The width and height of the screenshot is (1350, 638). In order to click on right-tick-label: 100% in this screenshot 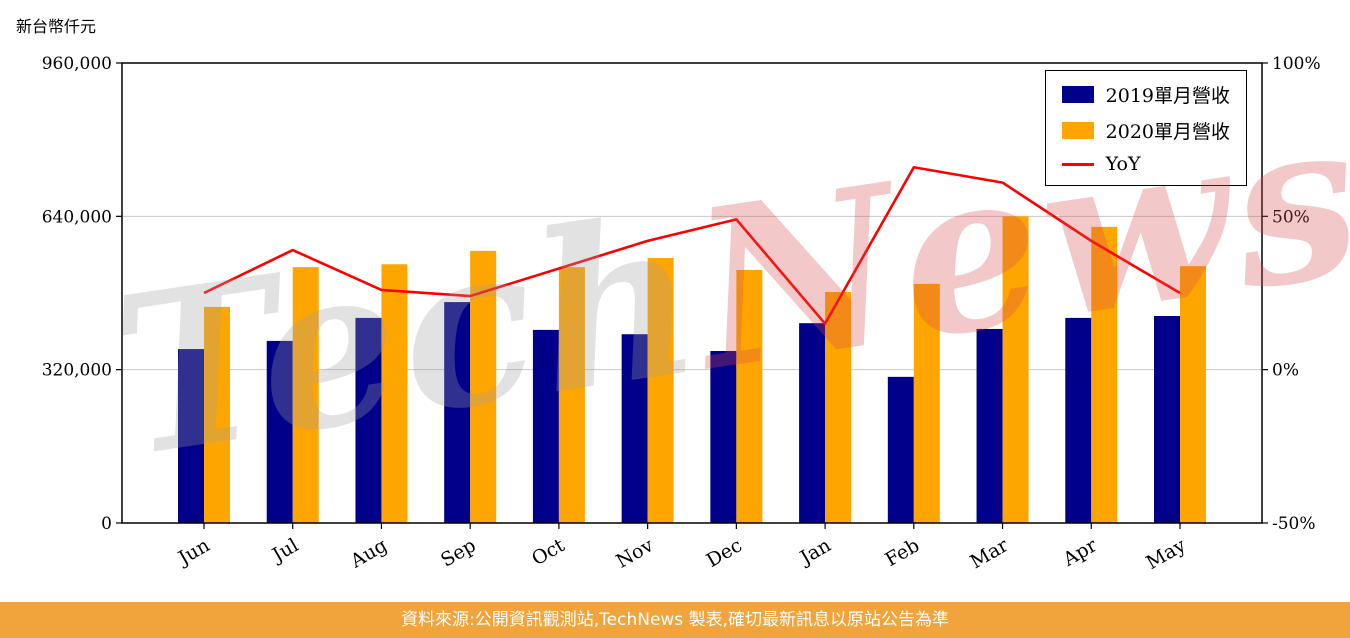, I will do `click(1296, 64)`.